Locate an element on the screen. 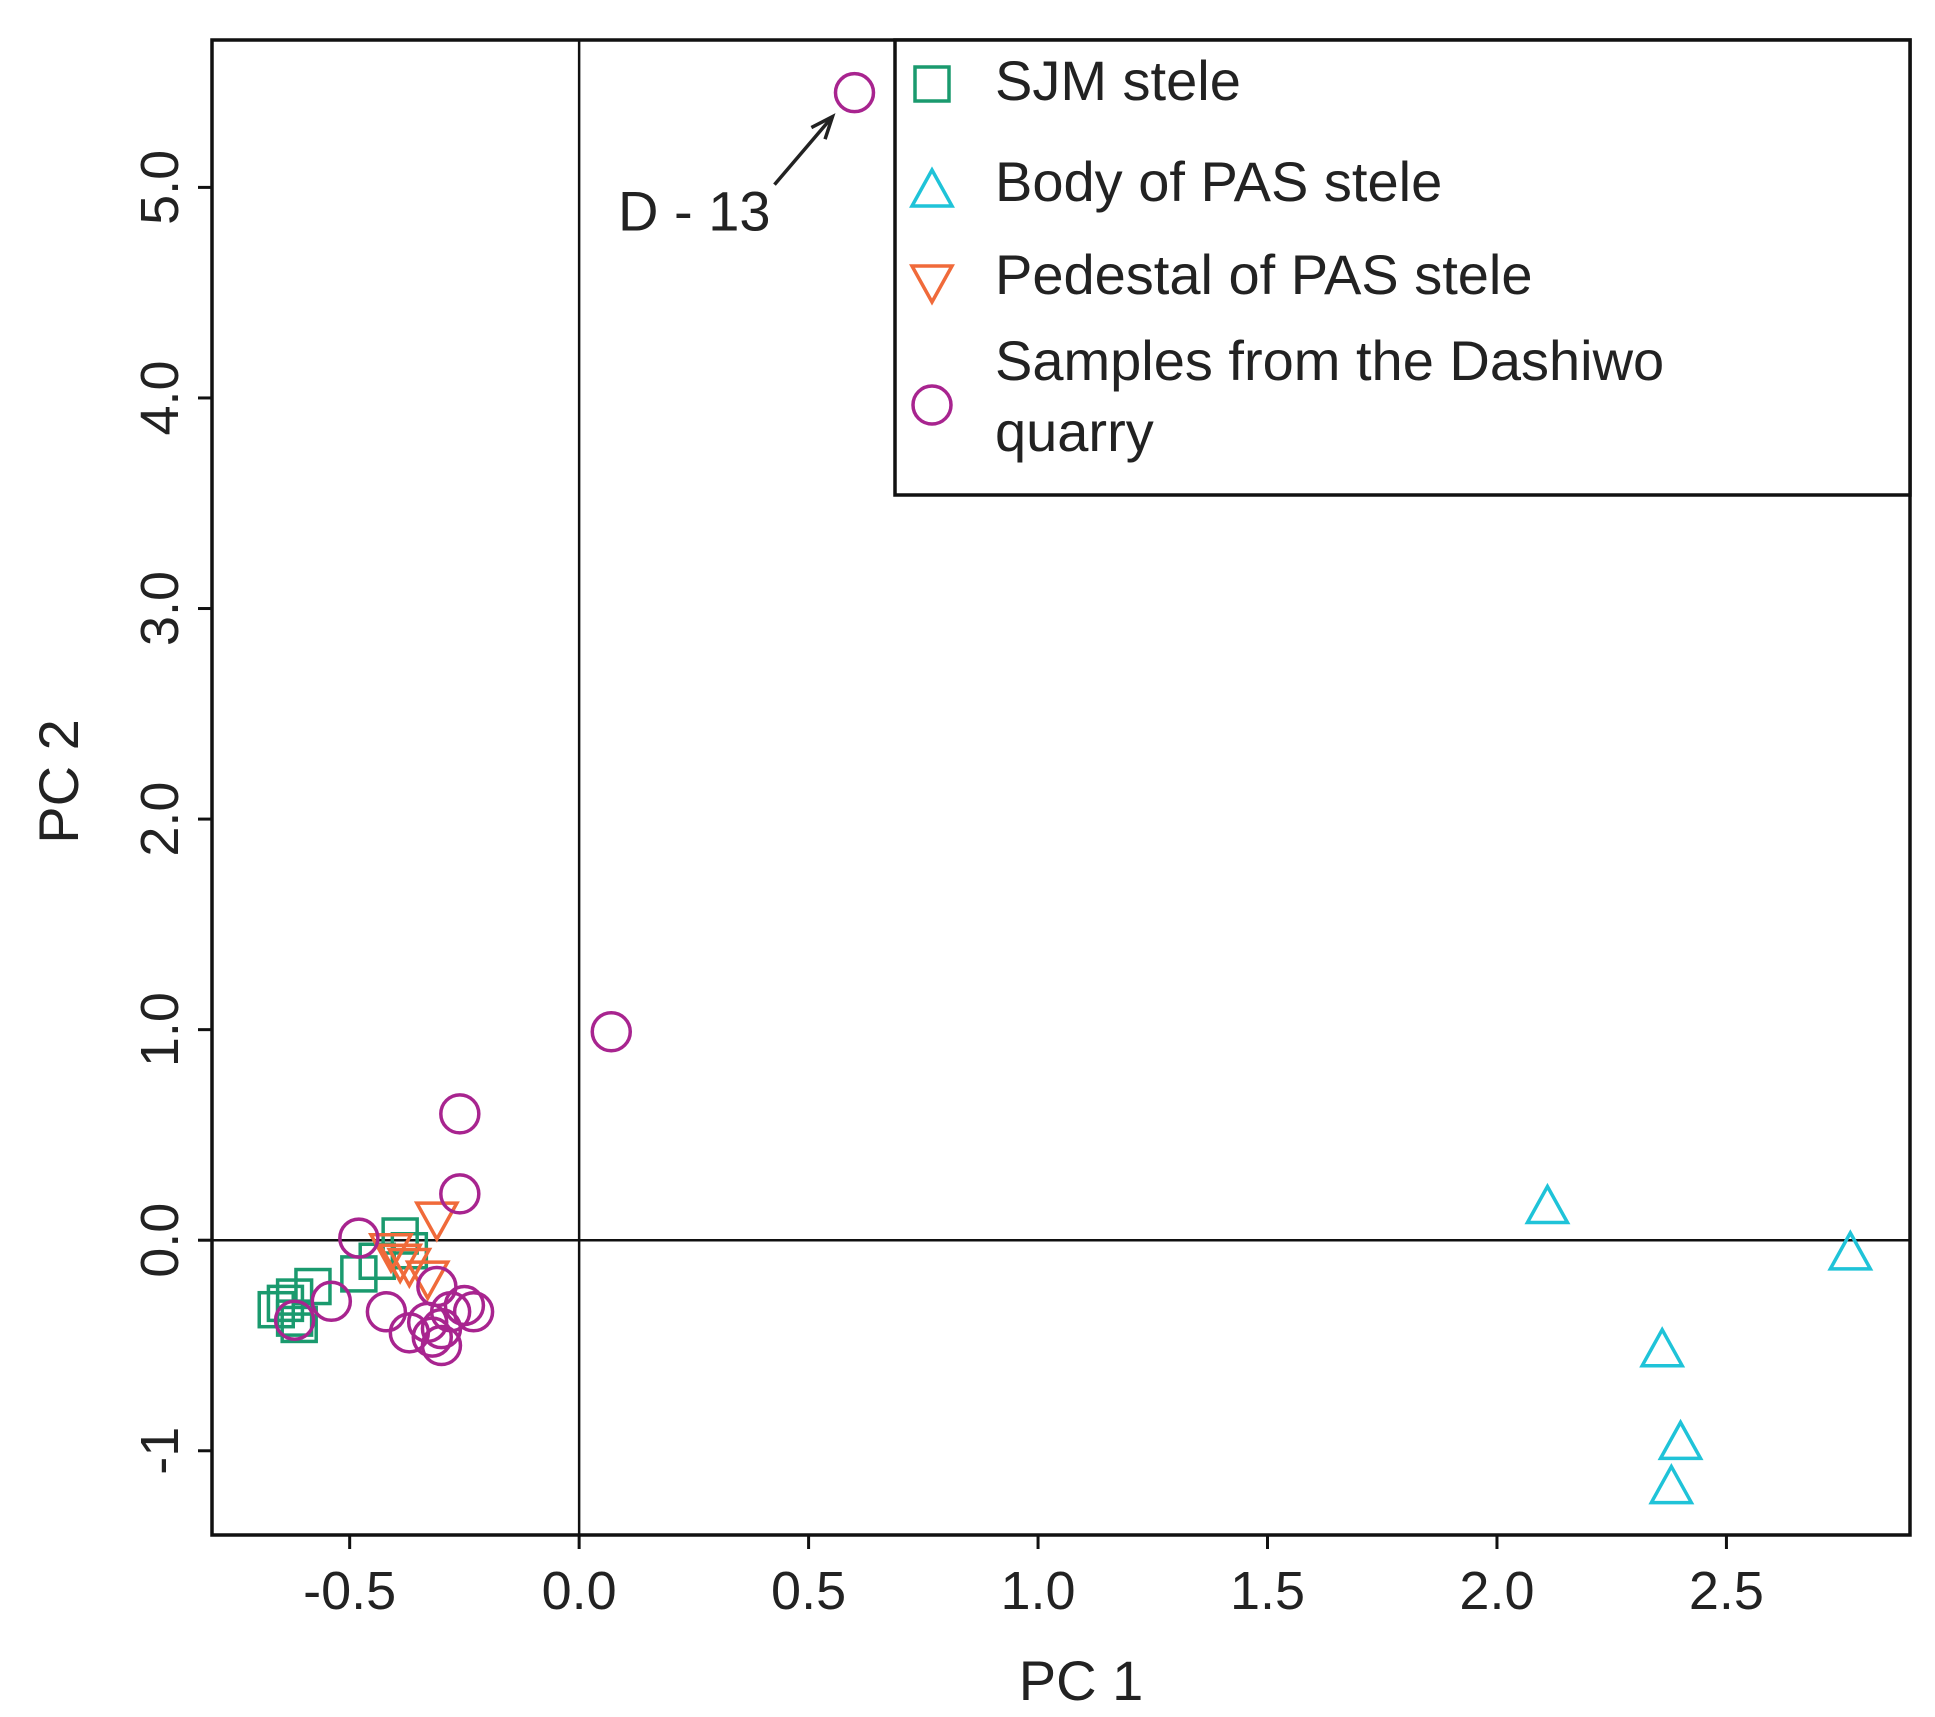 The height and width of the screenshot is (1717, 1935). x-tick-label: 1.5 is located at coordinates (1267, 1591).